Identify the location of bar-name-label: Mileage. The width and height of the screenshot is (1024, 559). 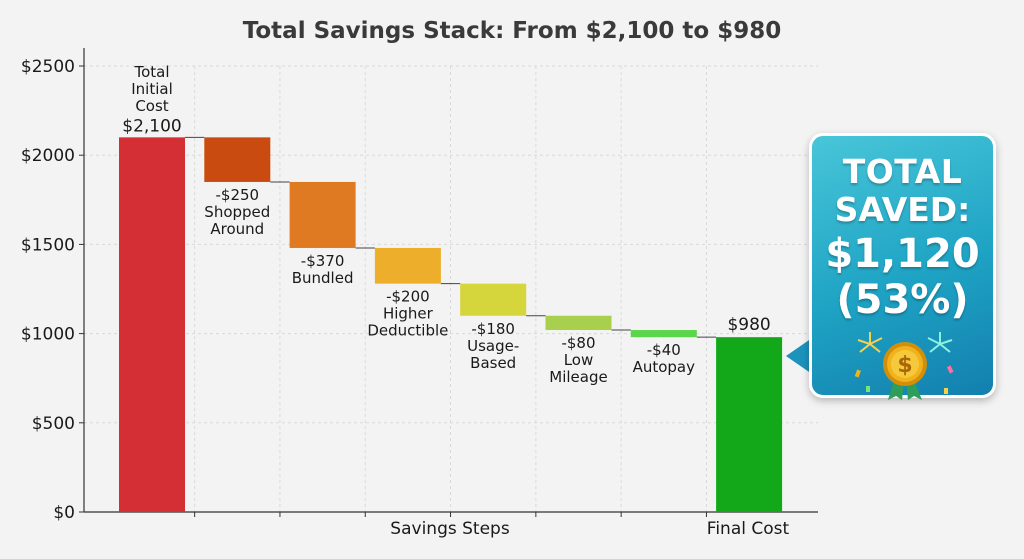
(578, 377).